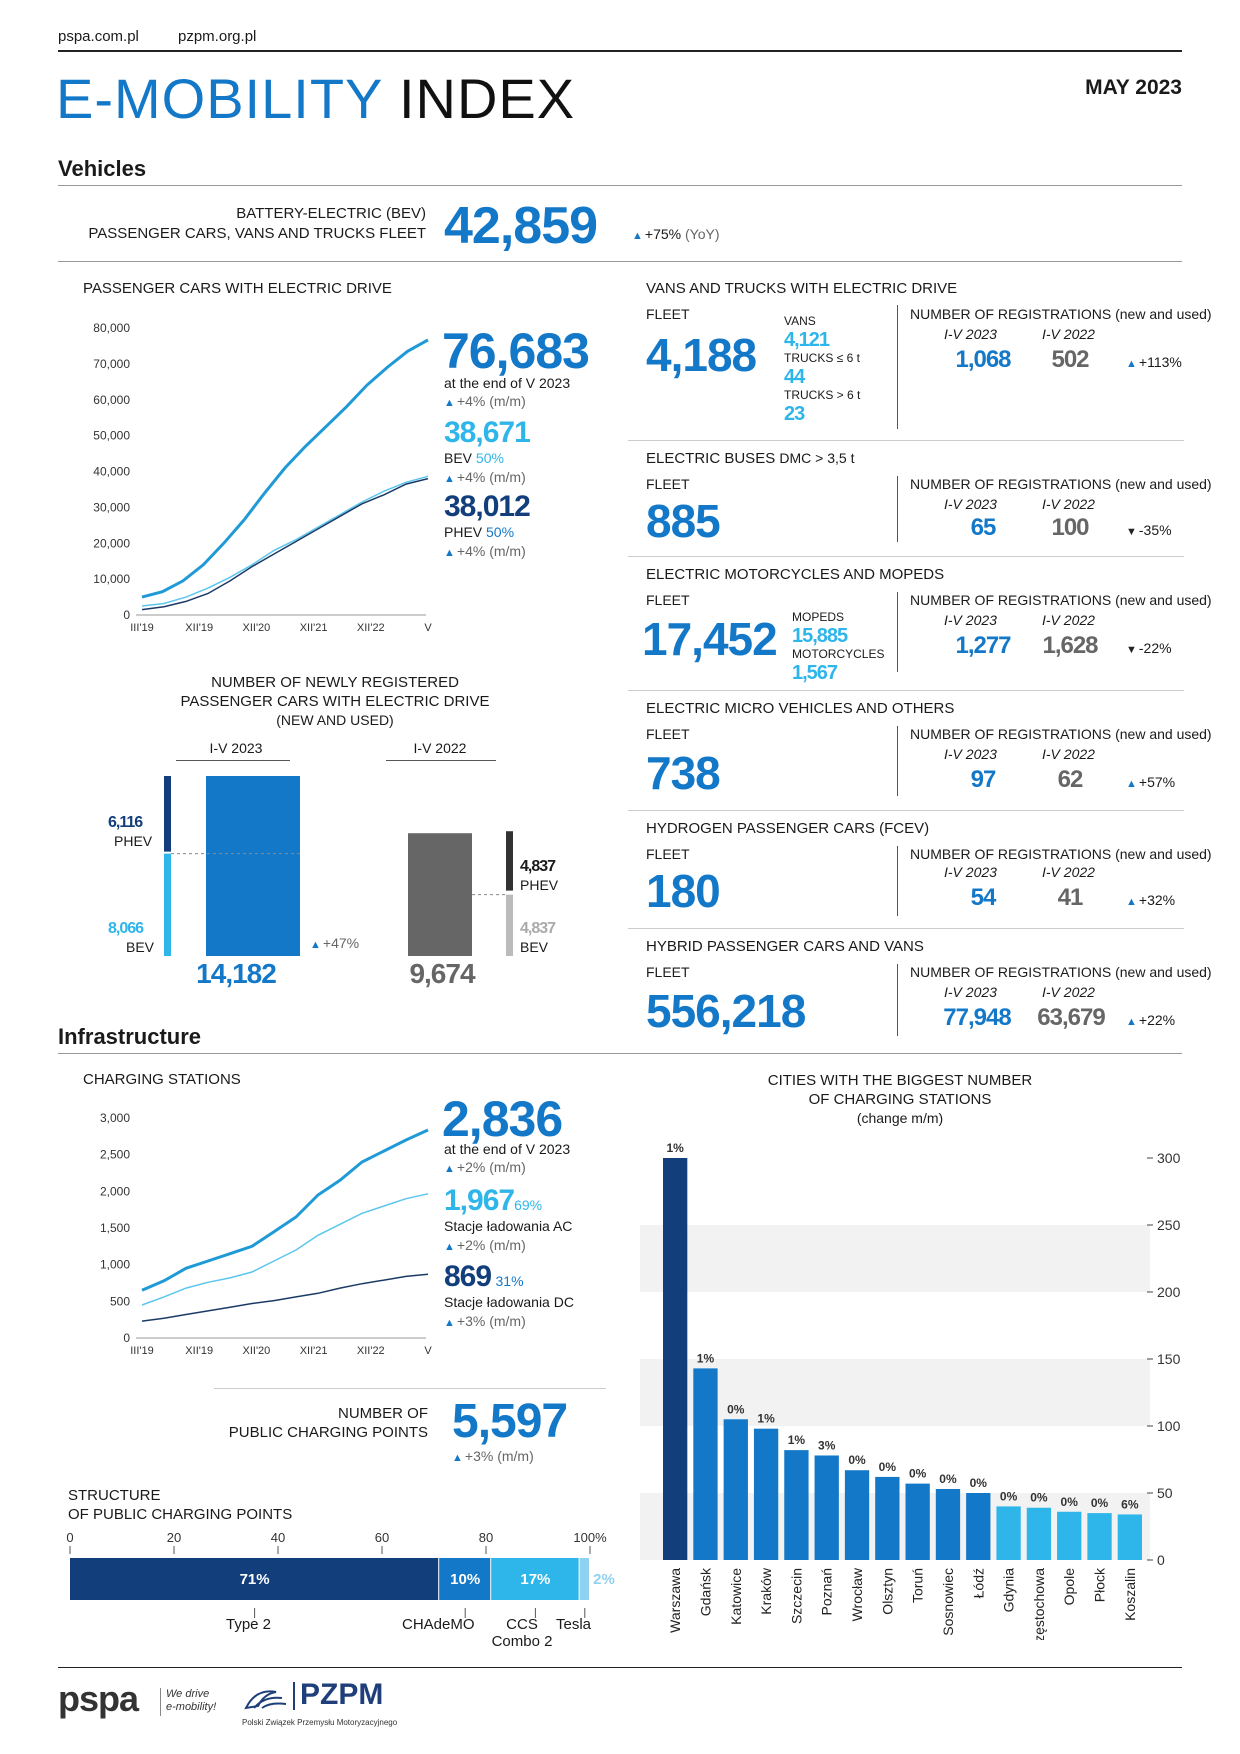 This screenshot has width=1240, height=1754. I want to click on link-pspa: pspa.com.pl, so click(98, 36).